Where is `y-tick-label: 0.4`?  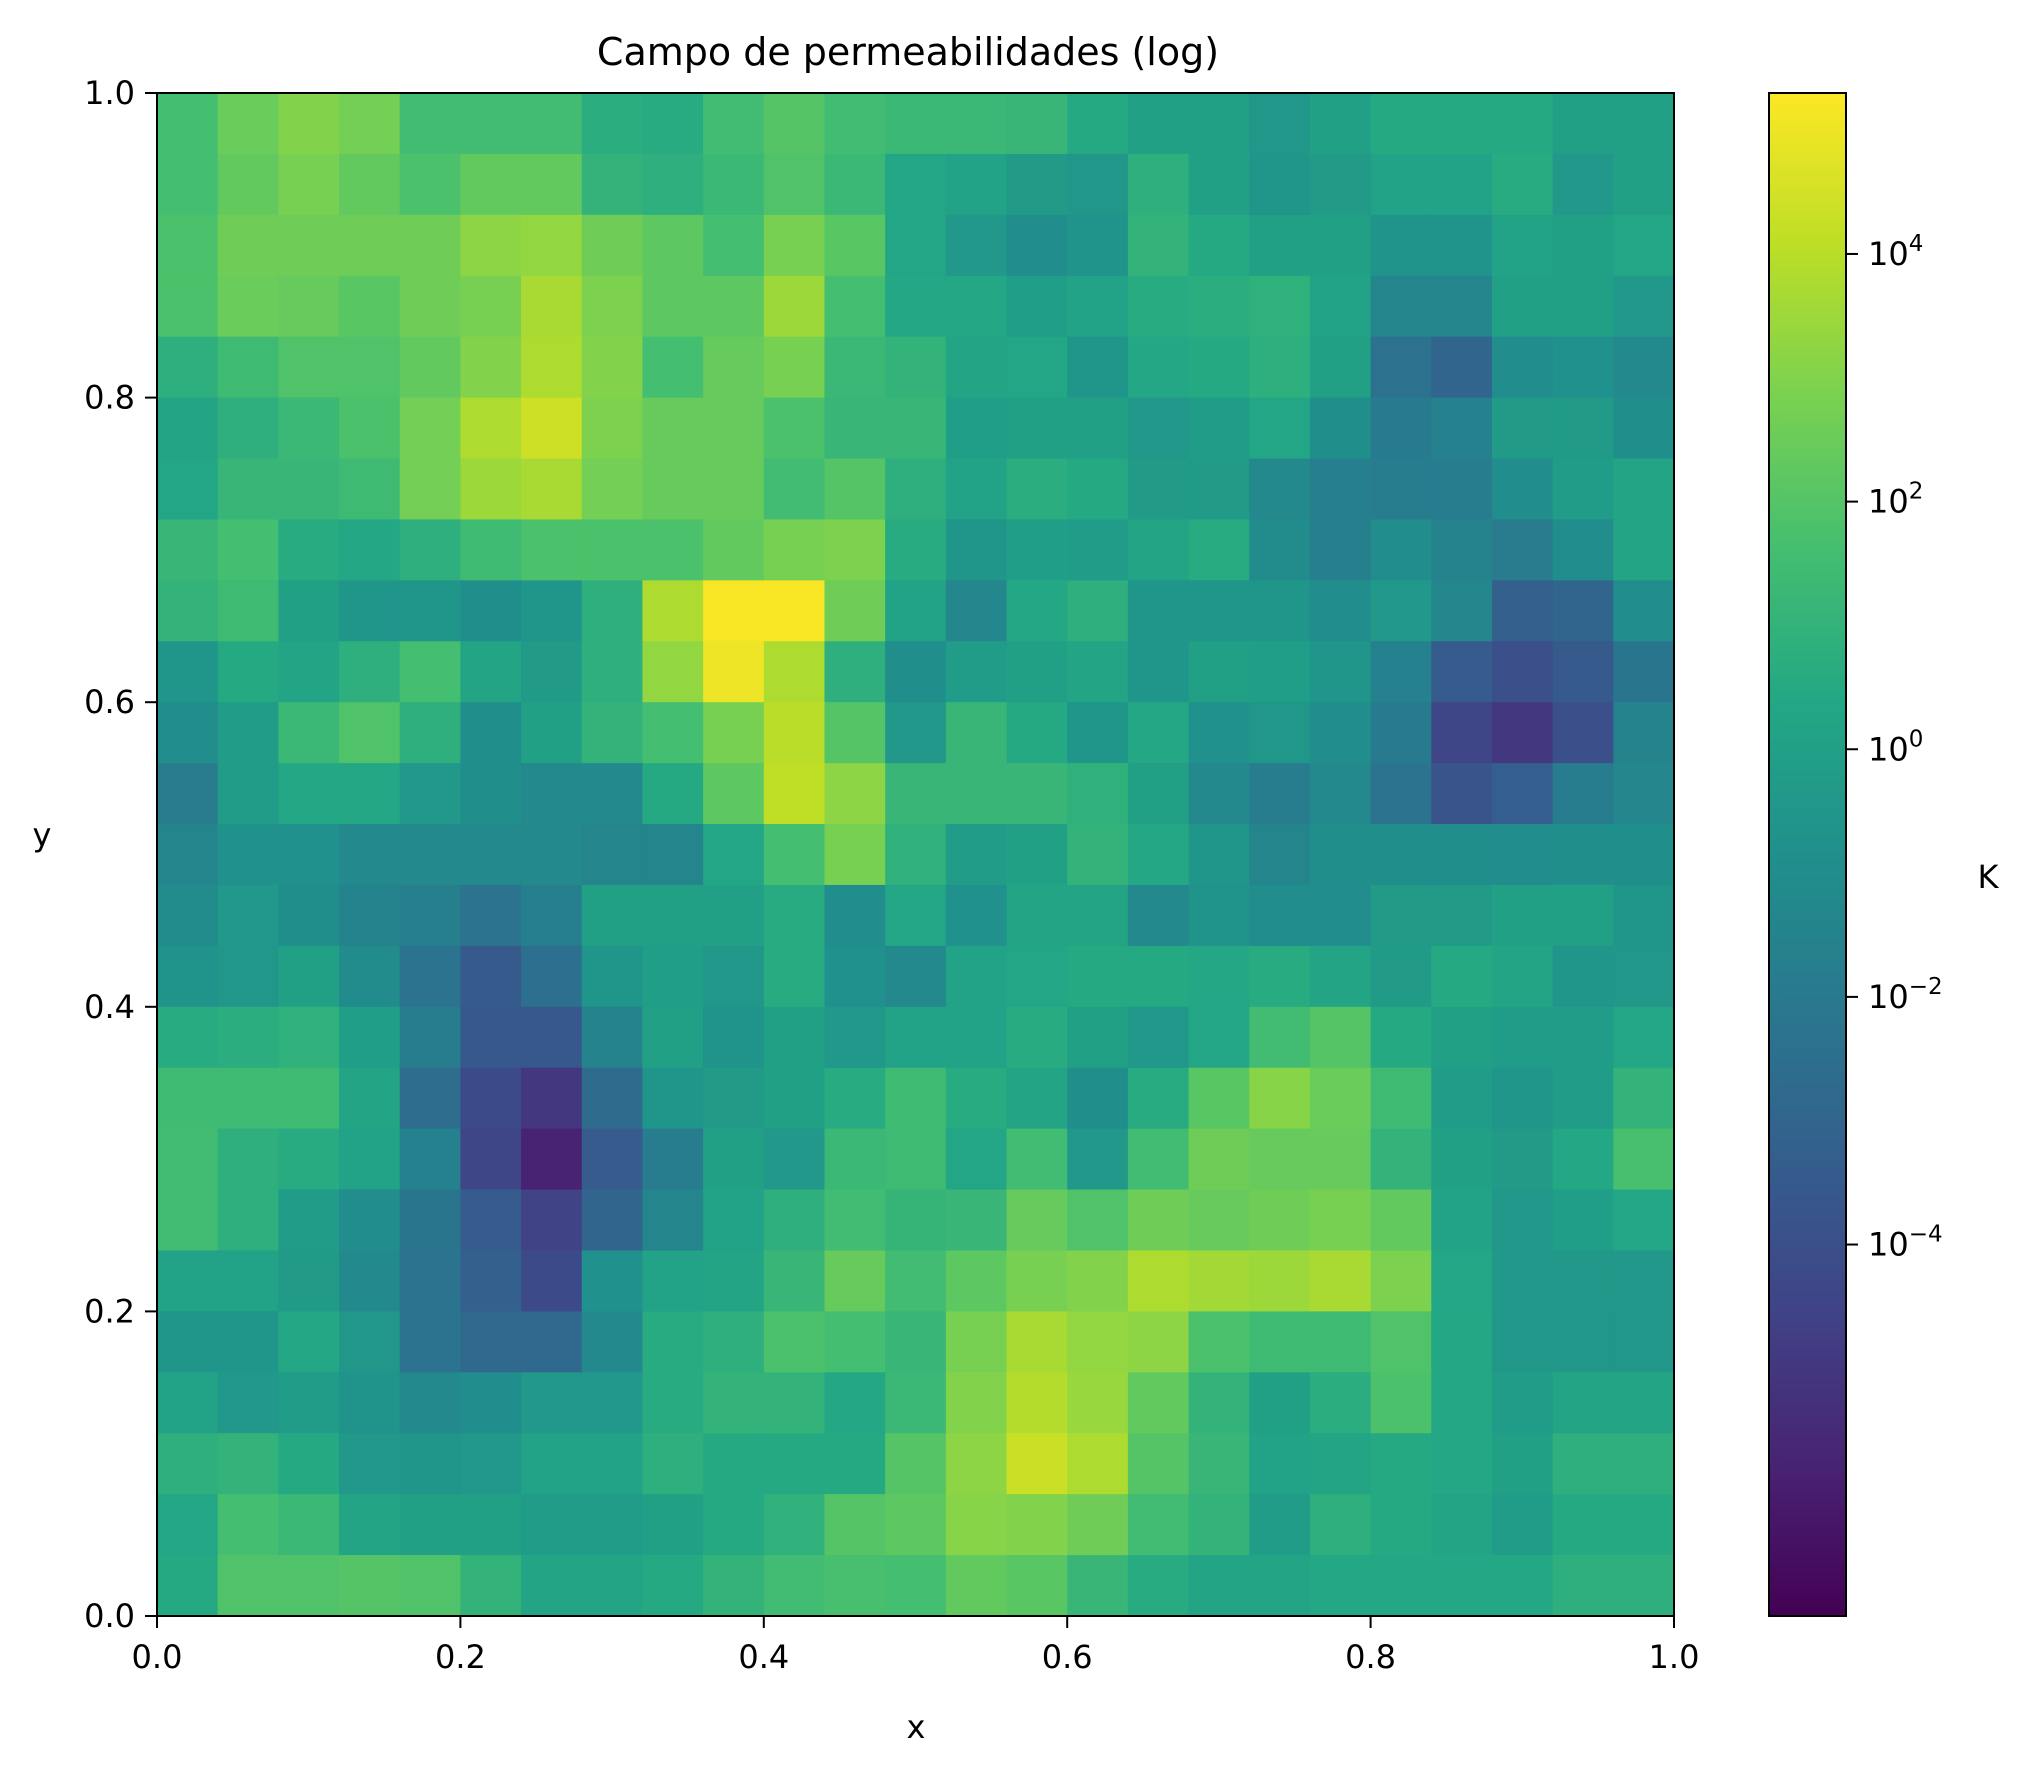 y-tick-label: 0.4 is located at coordinates (109, 1007).